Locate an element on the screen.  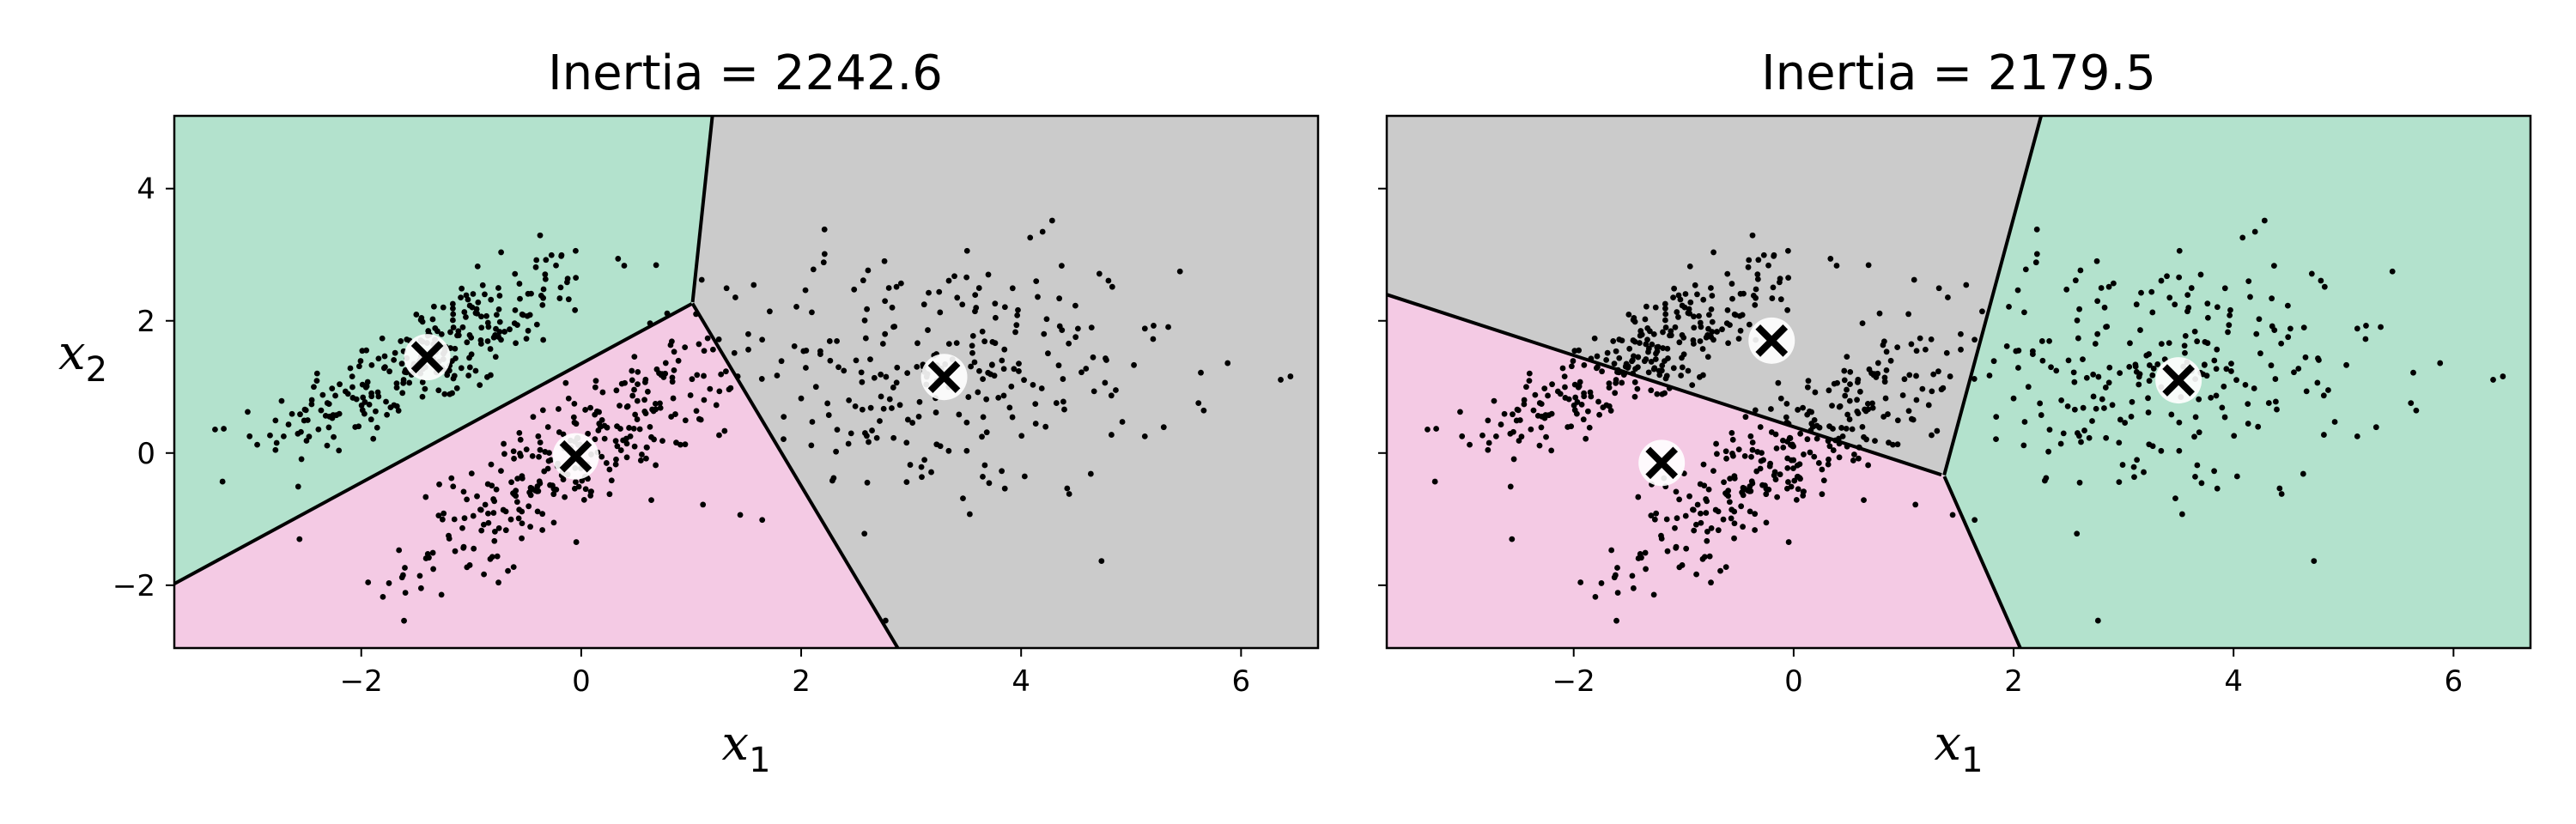
decision-boundary is located at coordinates (1992, 296).